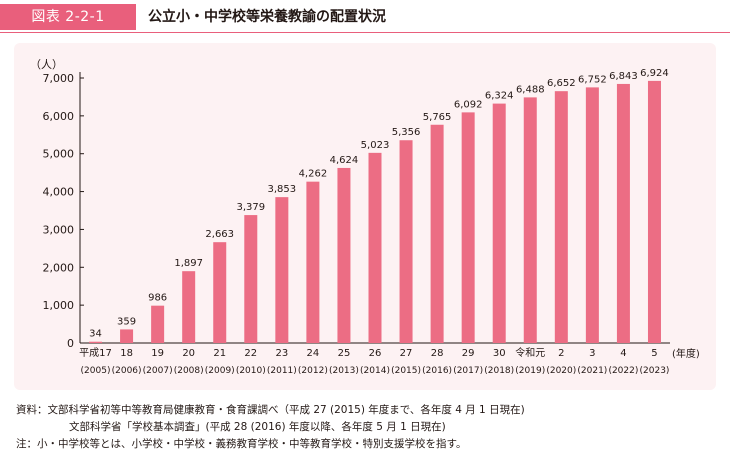 The width and height of the screenshot is (730, 470). Describe the element at coordinates (344, 353) in the screenshot. I see `x-tick-label: 25` at that location.